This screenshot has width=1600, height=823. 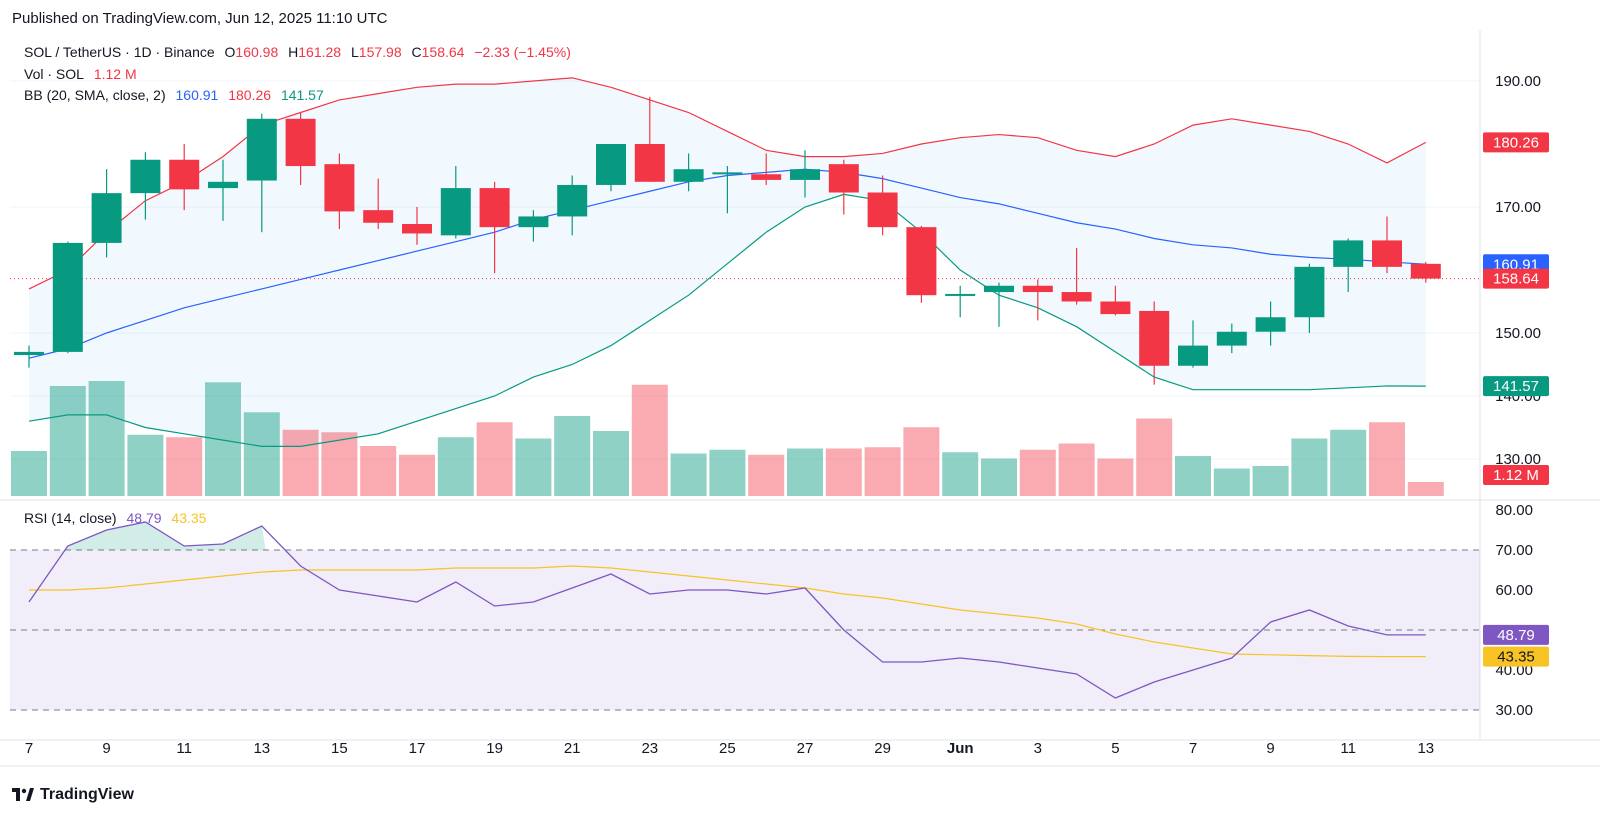 I want to click on price-badge-close: 158.64, so click(x=1516, y=279).